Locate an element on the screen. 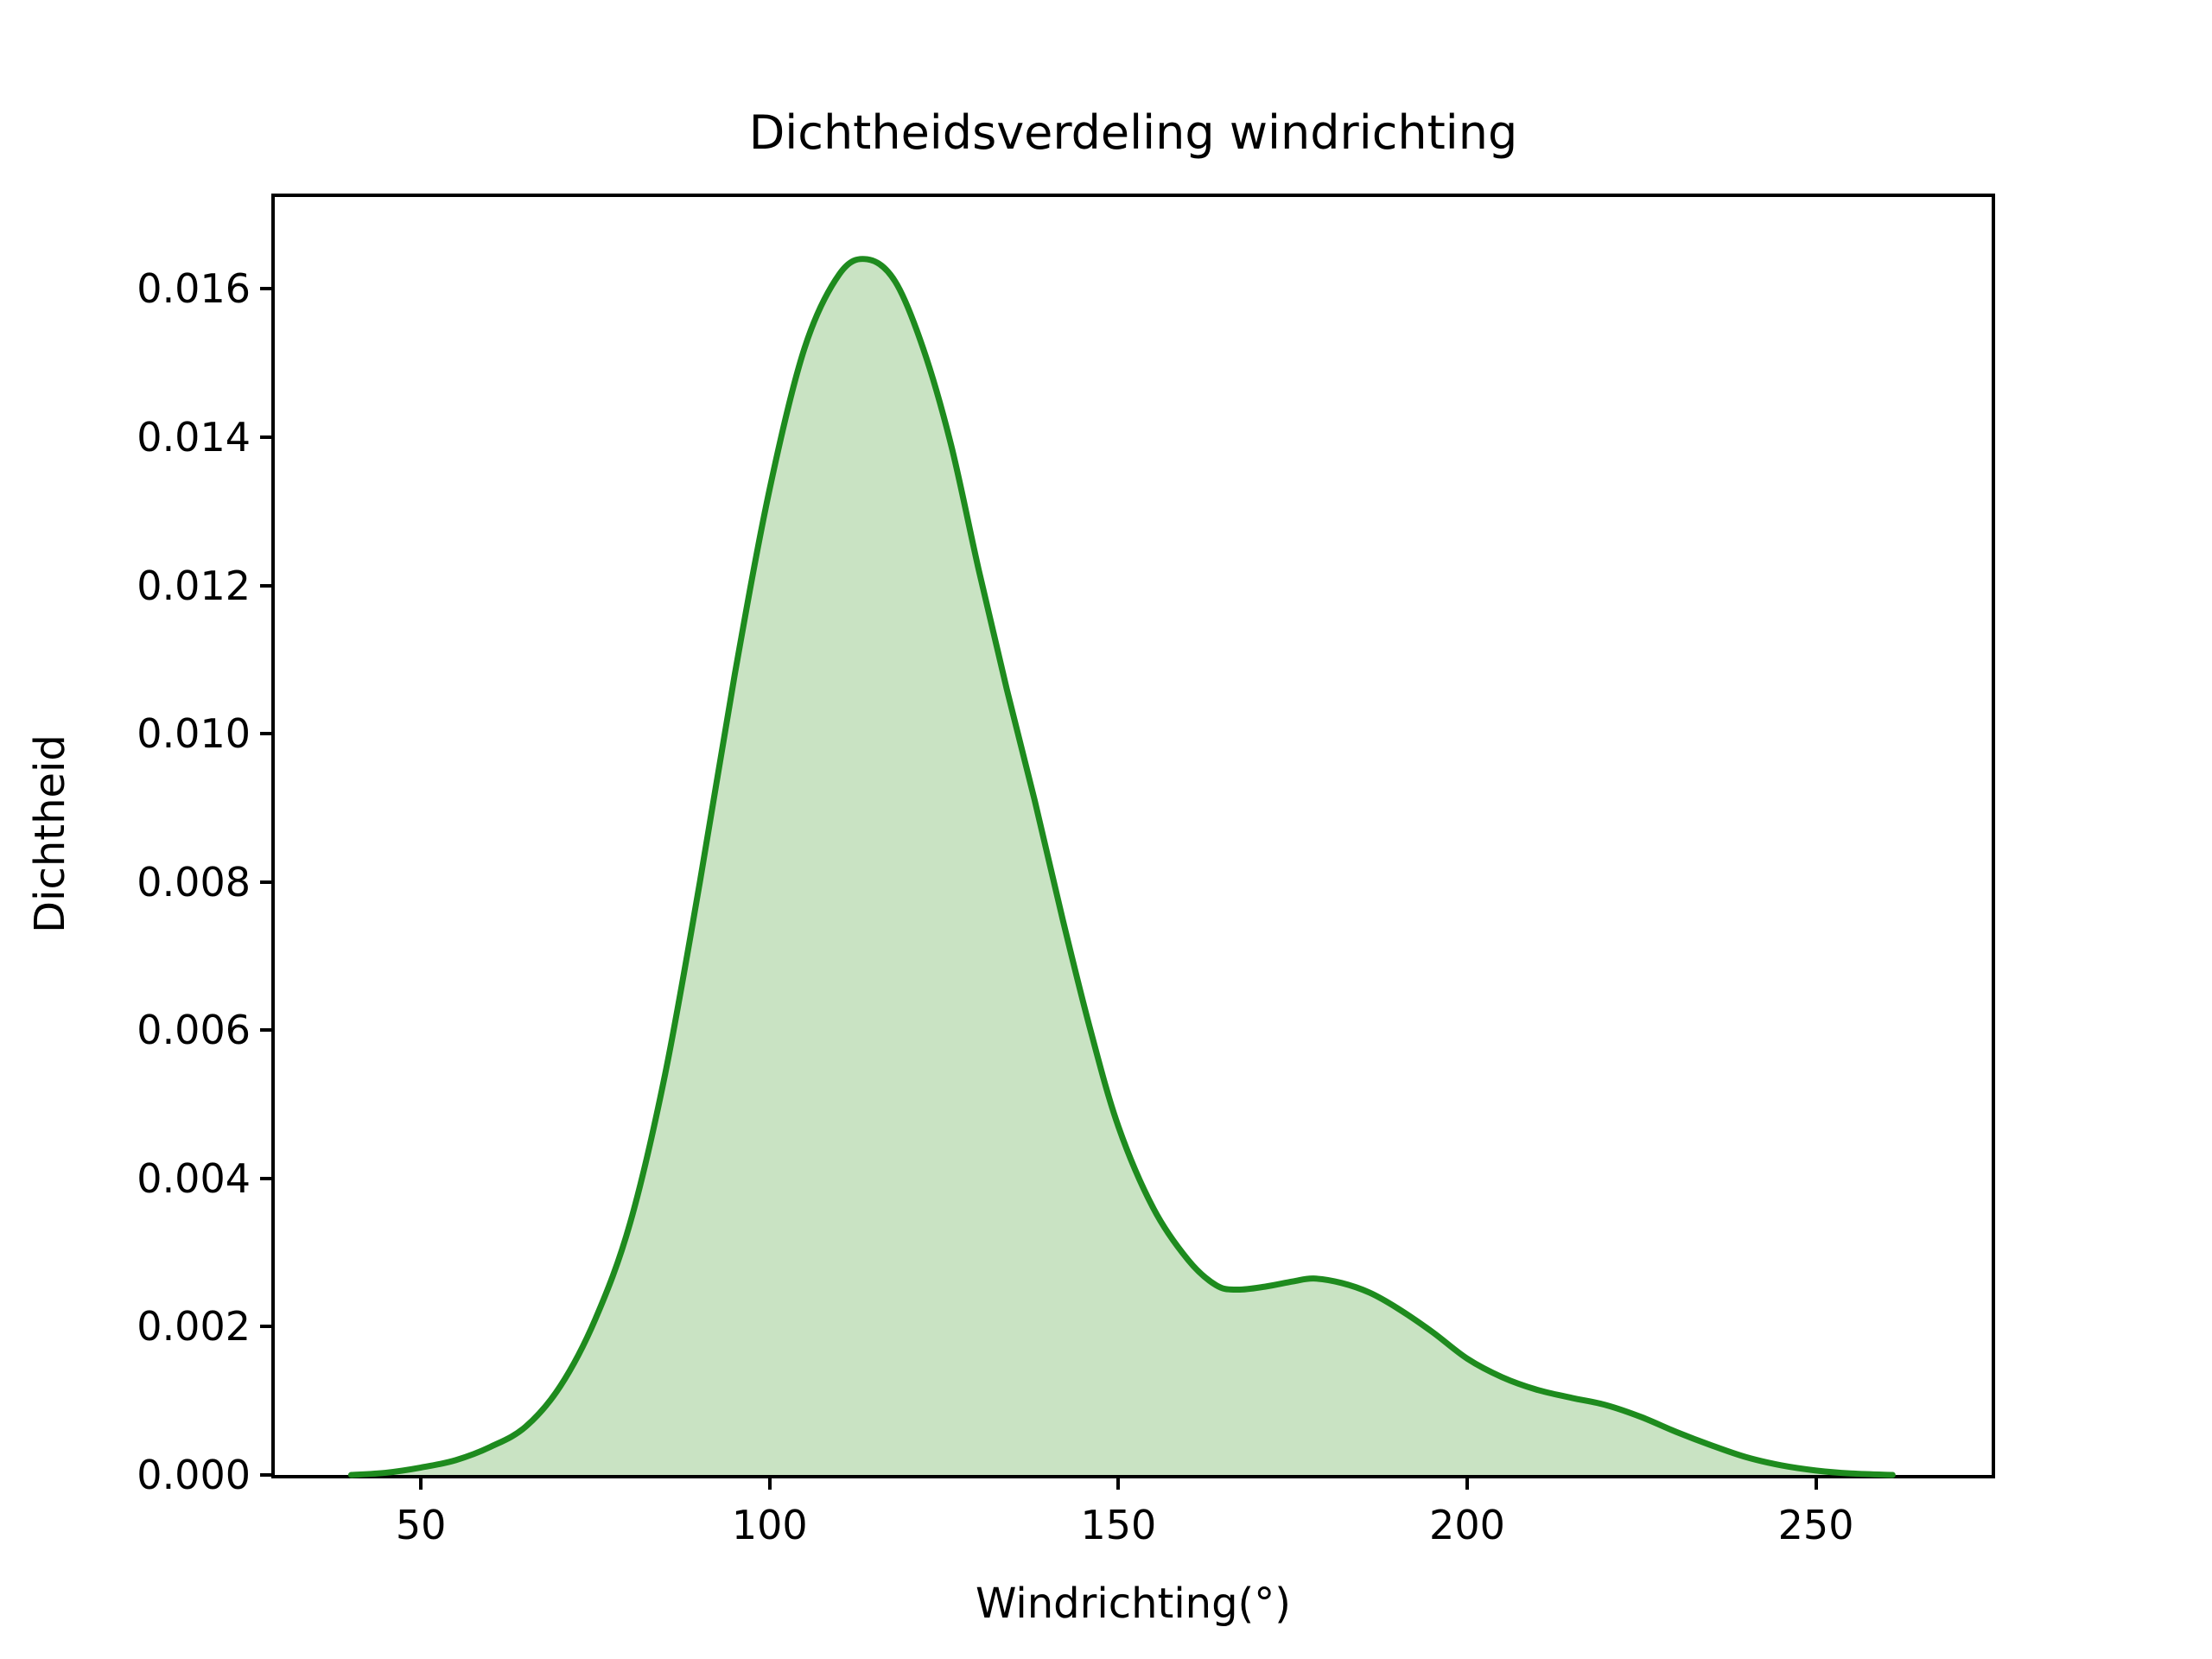  y-tick-label: 0.010 is located at coordinates (194, 734).